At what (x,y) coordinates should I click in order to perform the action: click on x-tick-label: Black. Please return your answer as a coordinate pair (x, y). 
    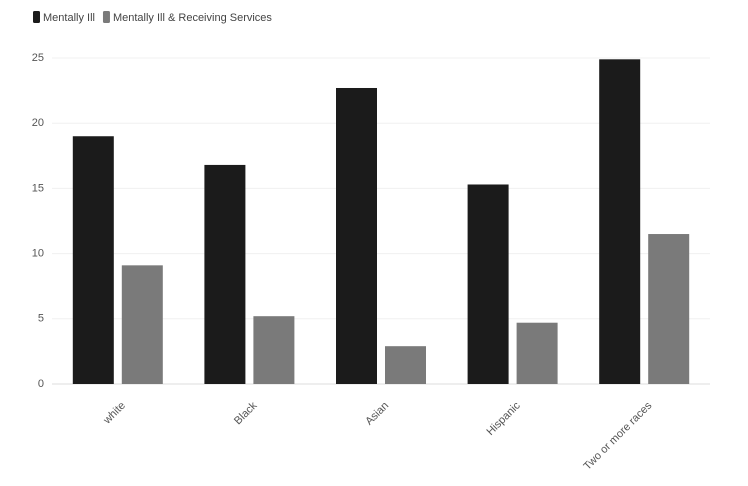
    Looking at the image, I should click on (246, 413).